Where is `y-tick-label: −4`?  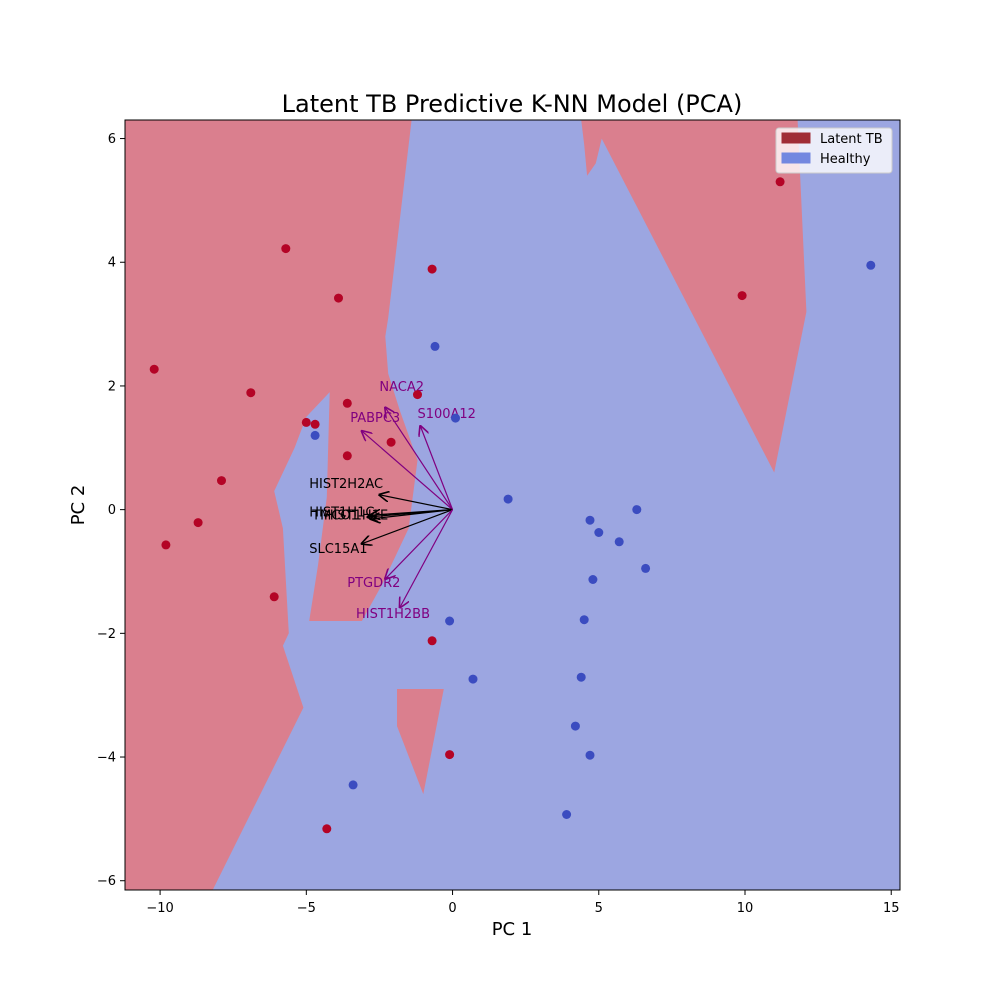
y-tick-label: −4 is located at coordinates (106, 758).